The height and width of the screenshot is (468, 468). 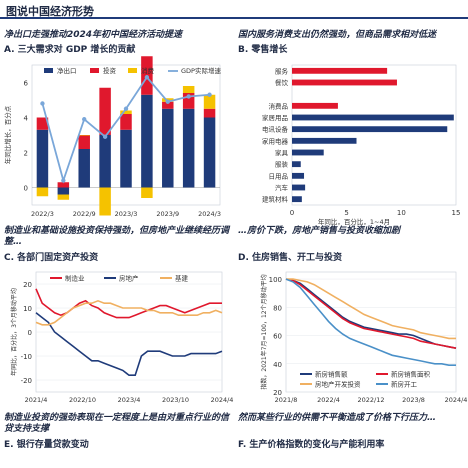 What do you see at coordinates (282, 70) in the screenshot?
I see `category-label: 服务` at bounding box center [282, 70].